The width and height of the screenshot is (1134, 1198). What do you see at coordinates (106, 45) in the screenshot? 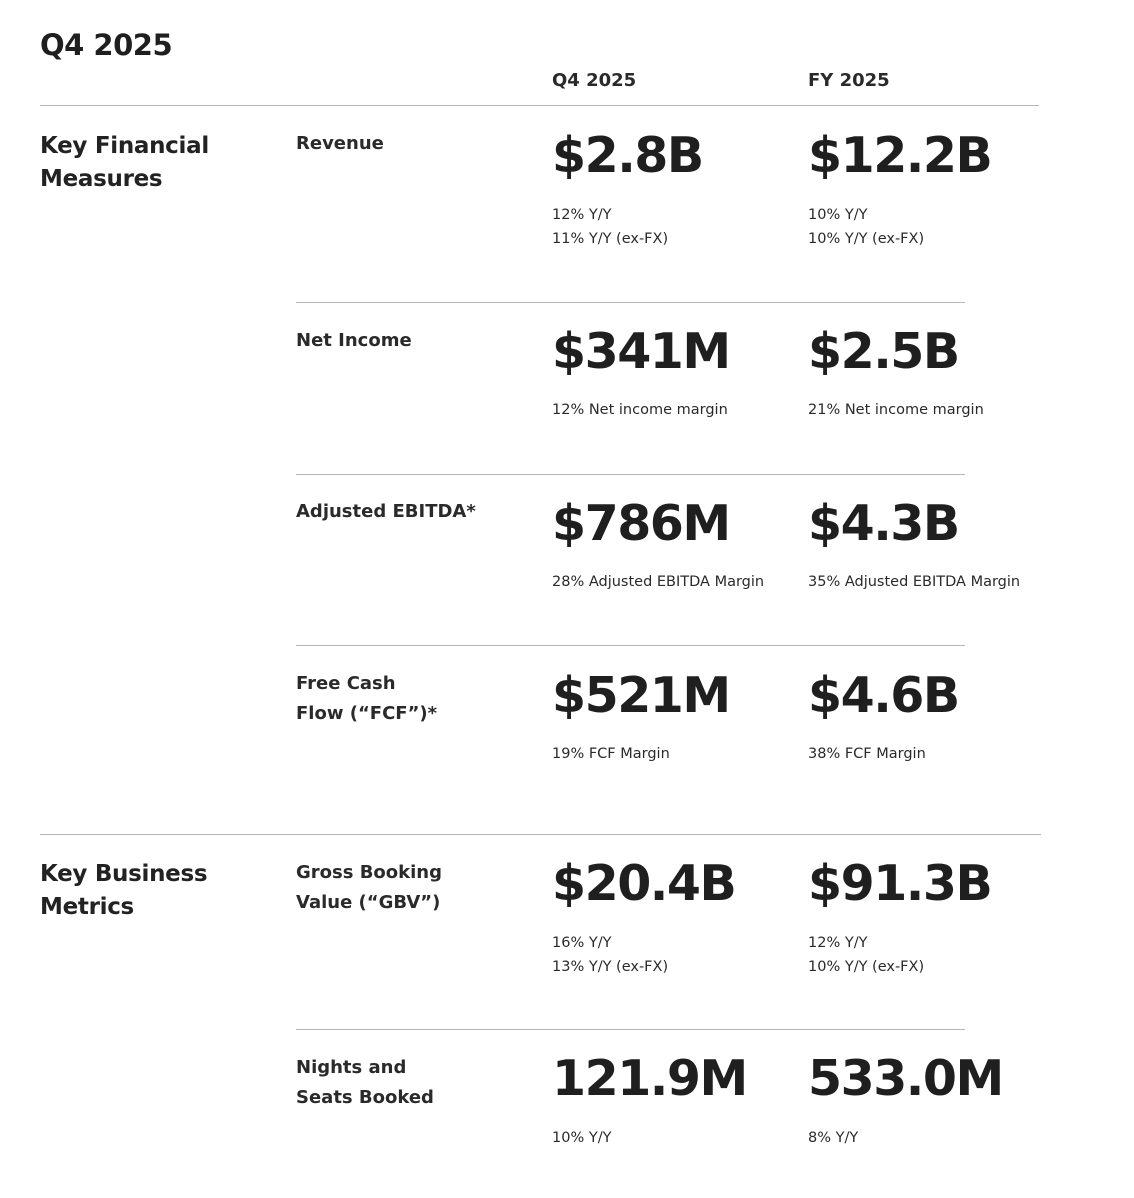
I see `page-title: Q4 2025` at bounding box center [106, 45].